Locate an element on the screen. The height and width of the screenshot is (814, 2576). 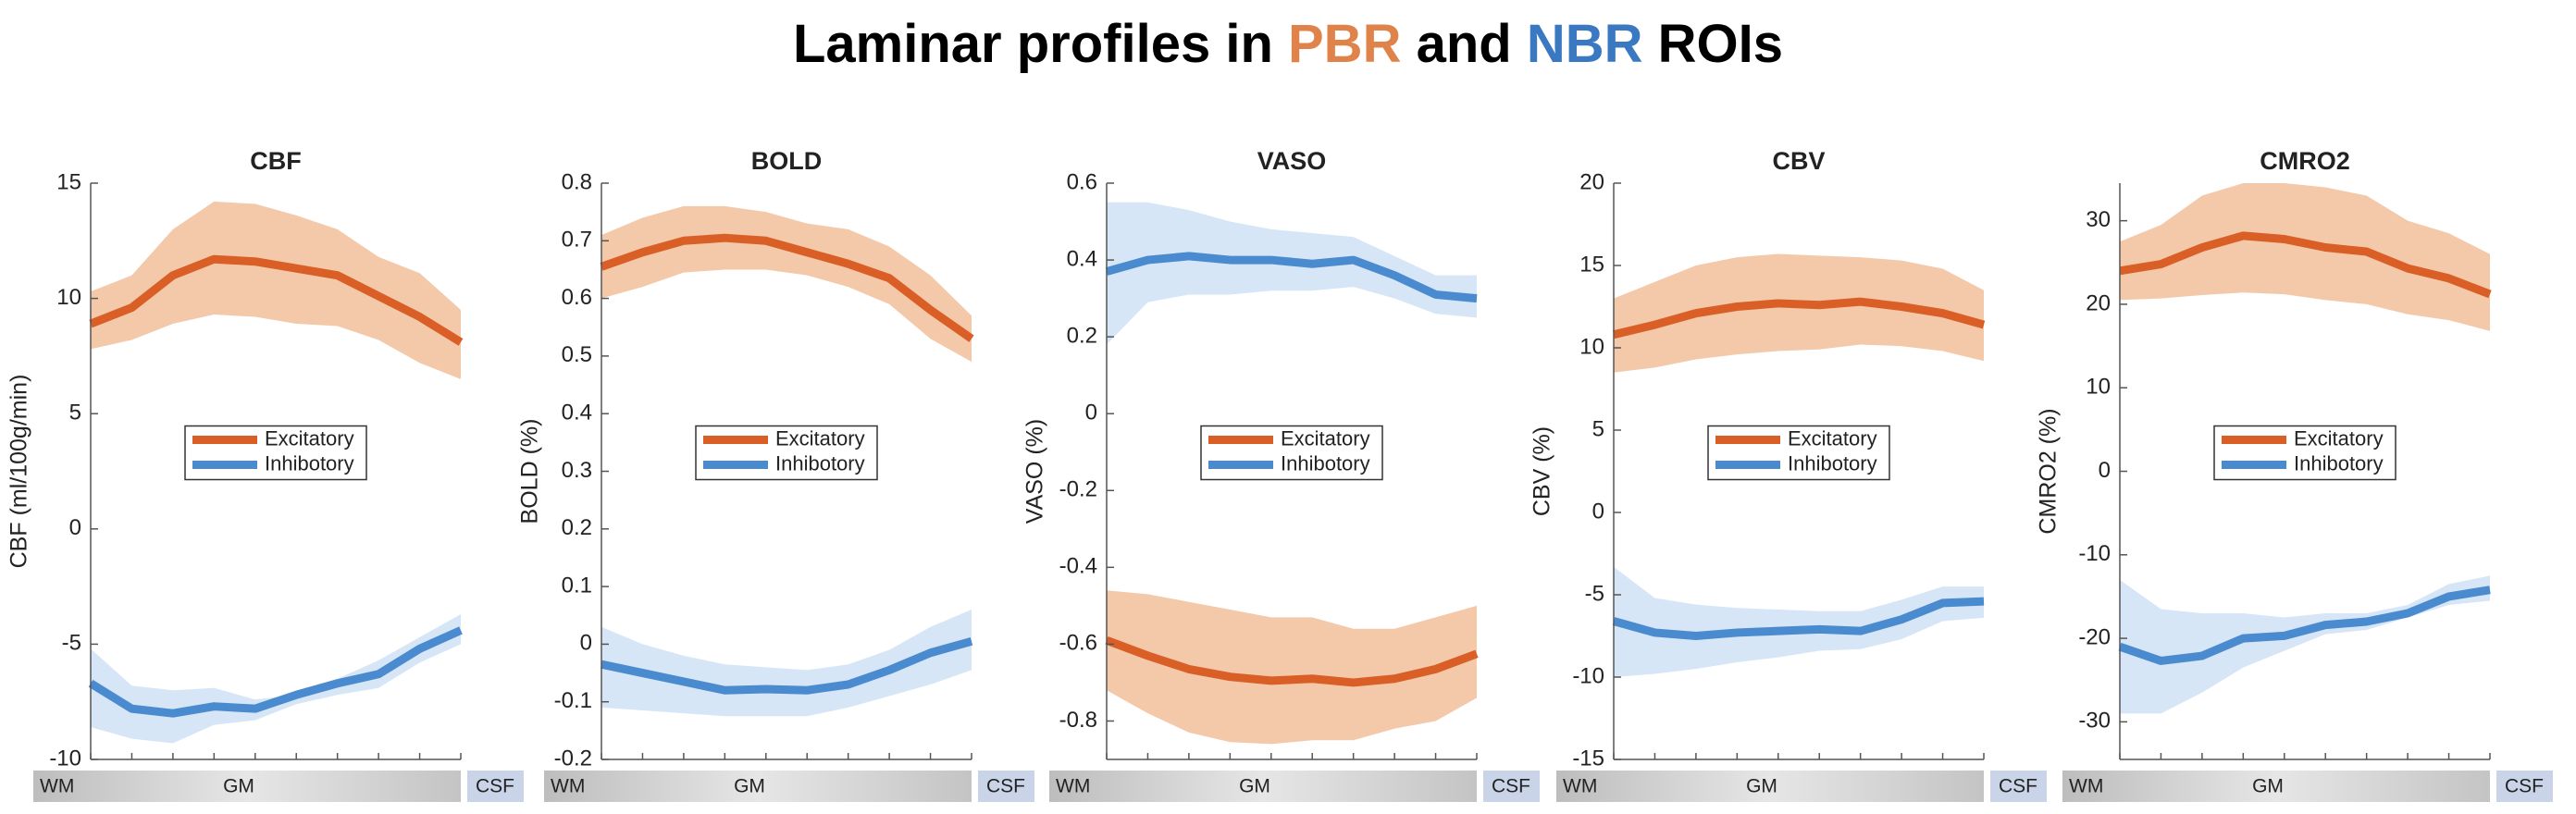
y-tick-label: 0.3 is located at coordinates (577, 471).